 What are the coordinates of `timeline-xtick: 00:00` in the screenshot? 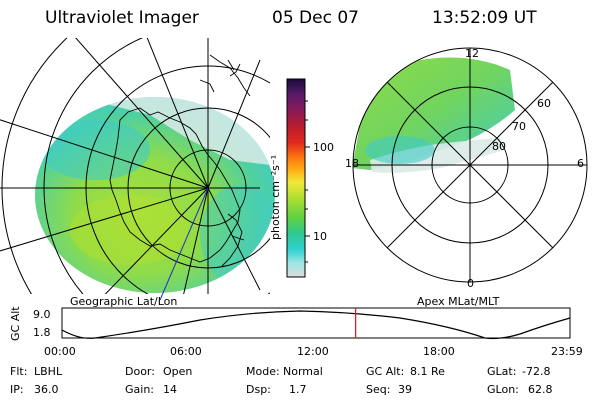 It's located at (60, 351).